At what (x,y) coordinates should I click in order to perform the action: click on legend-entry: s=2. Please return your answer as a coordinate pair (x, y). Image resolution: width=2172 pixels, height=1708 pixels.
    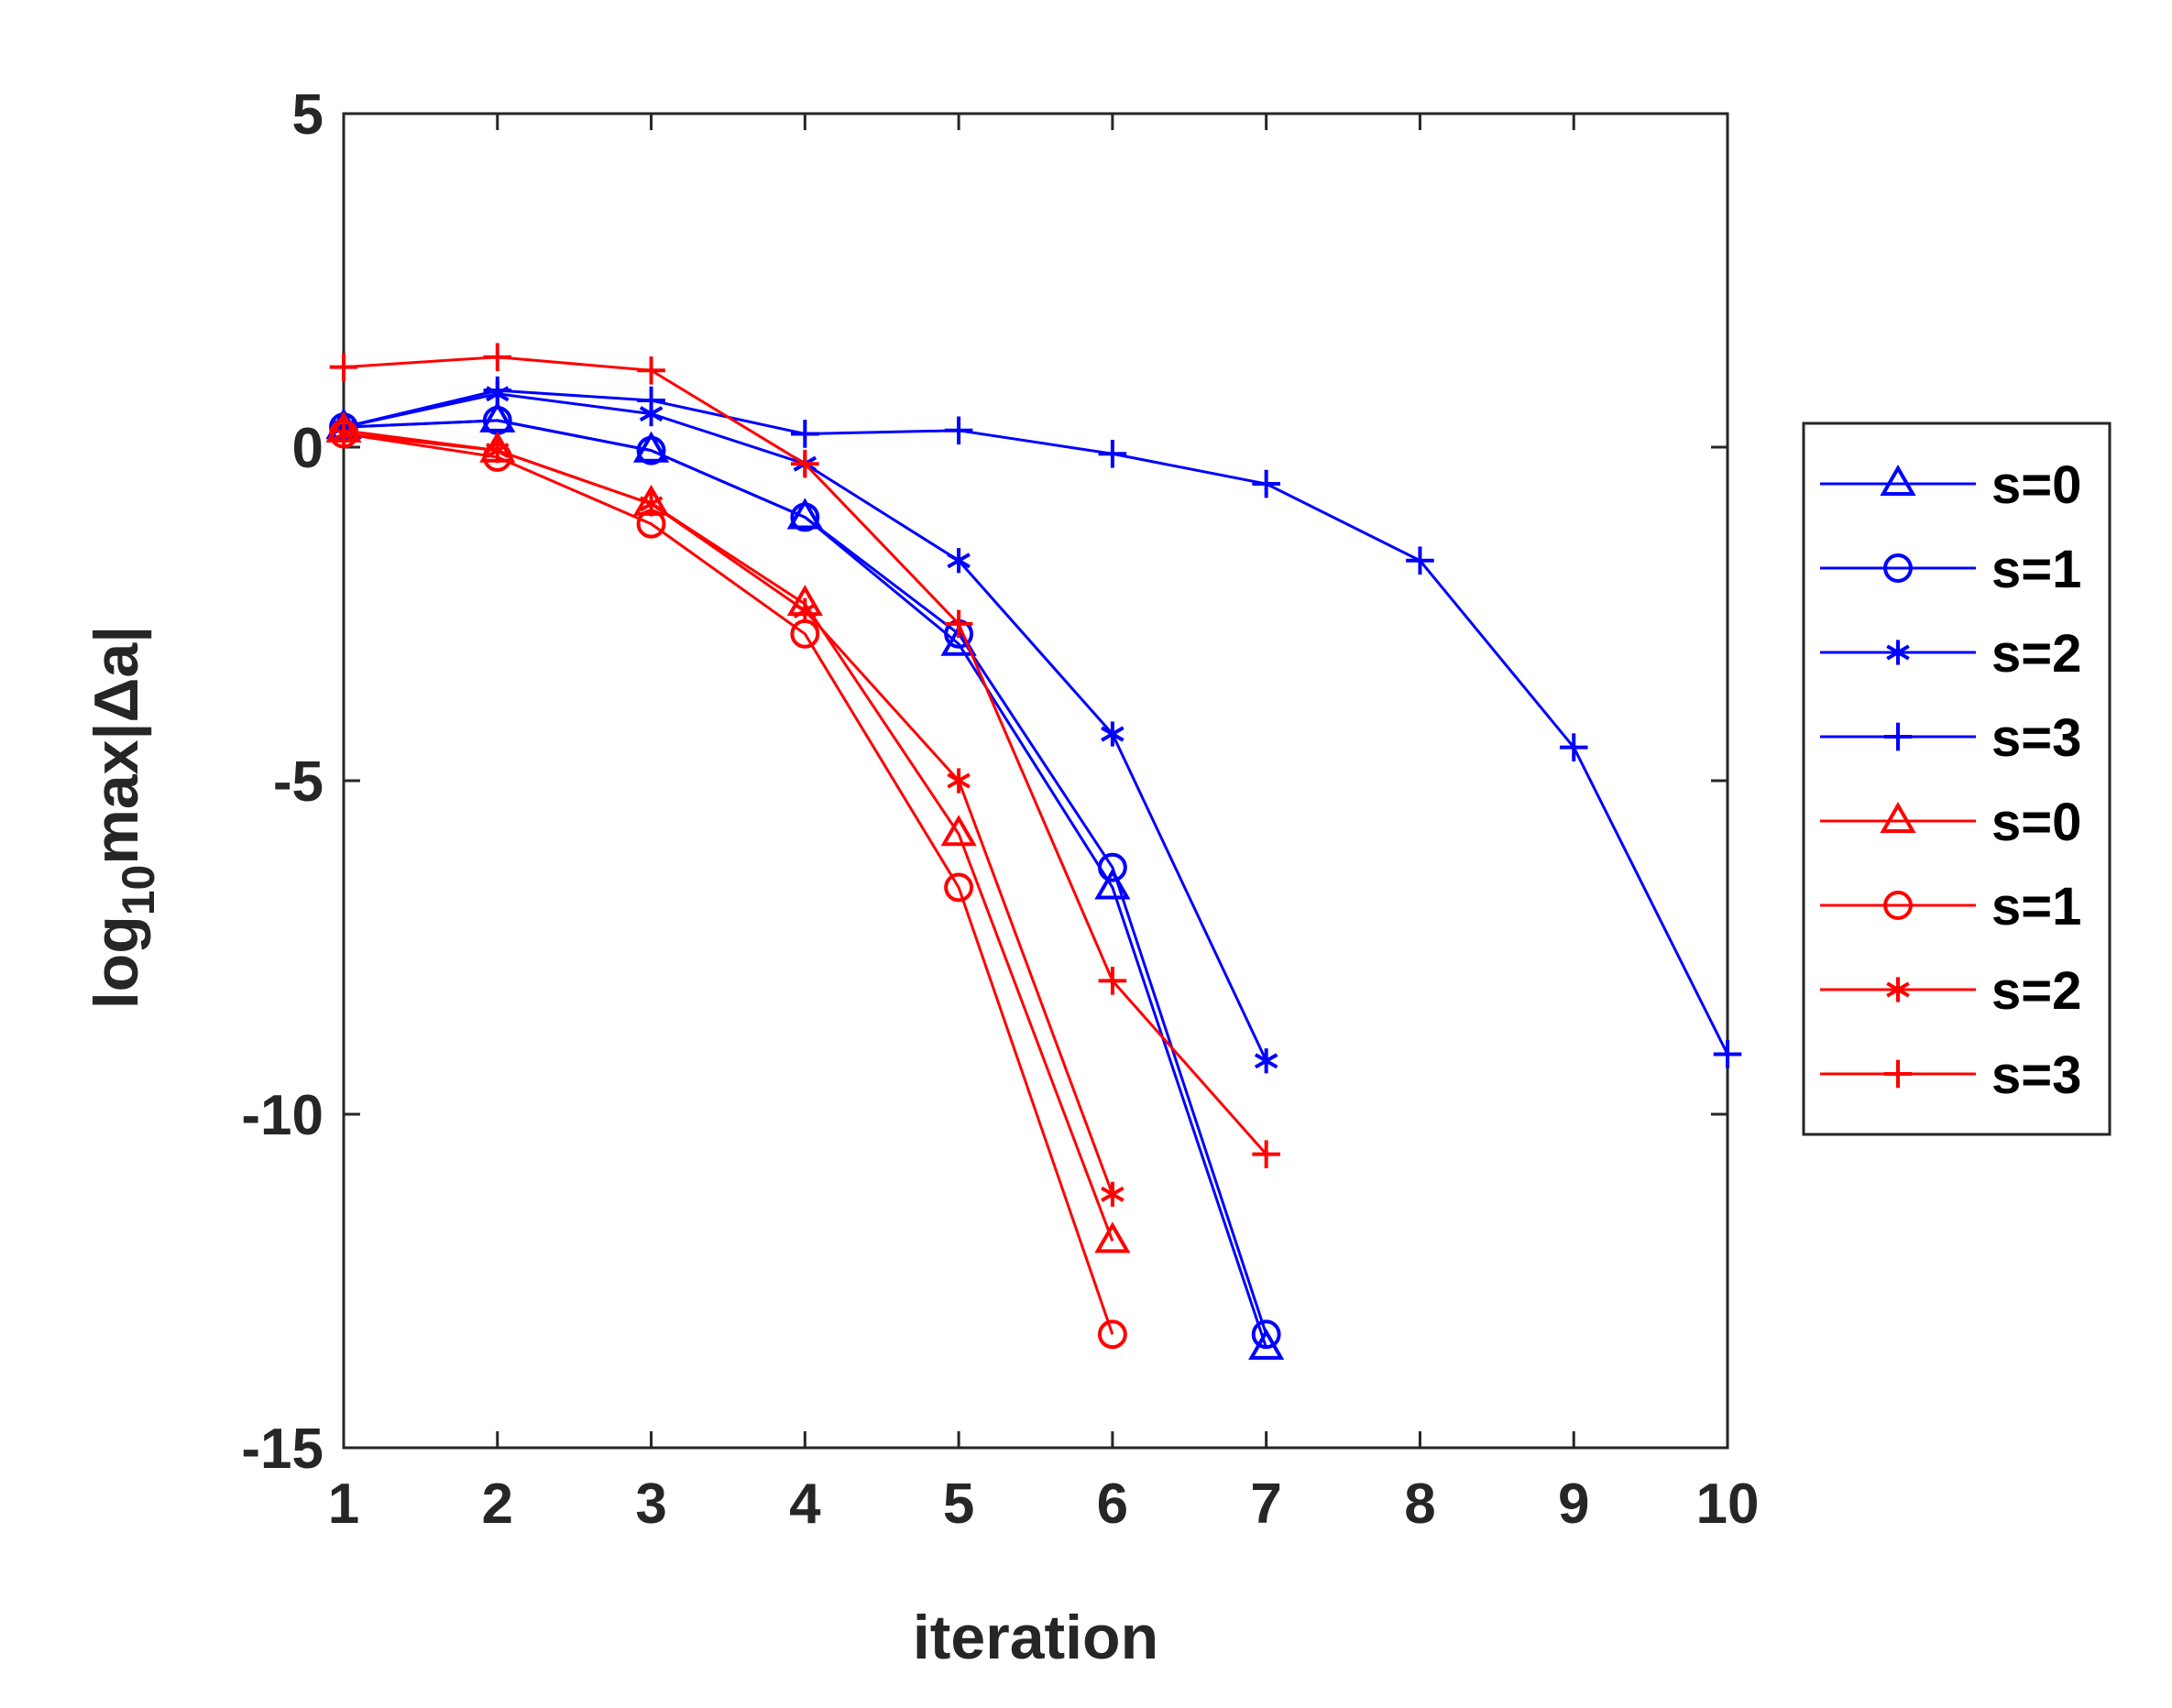
    Looking at the image, I should click on (1950, 654).